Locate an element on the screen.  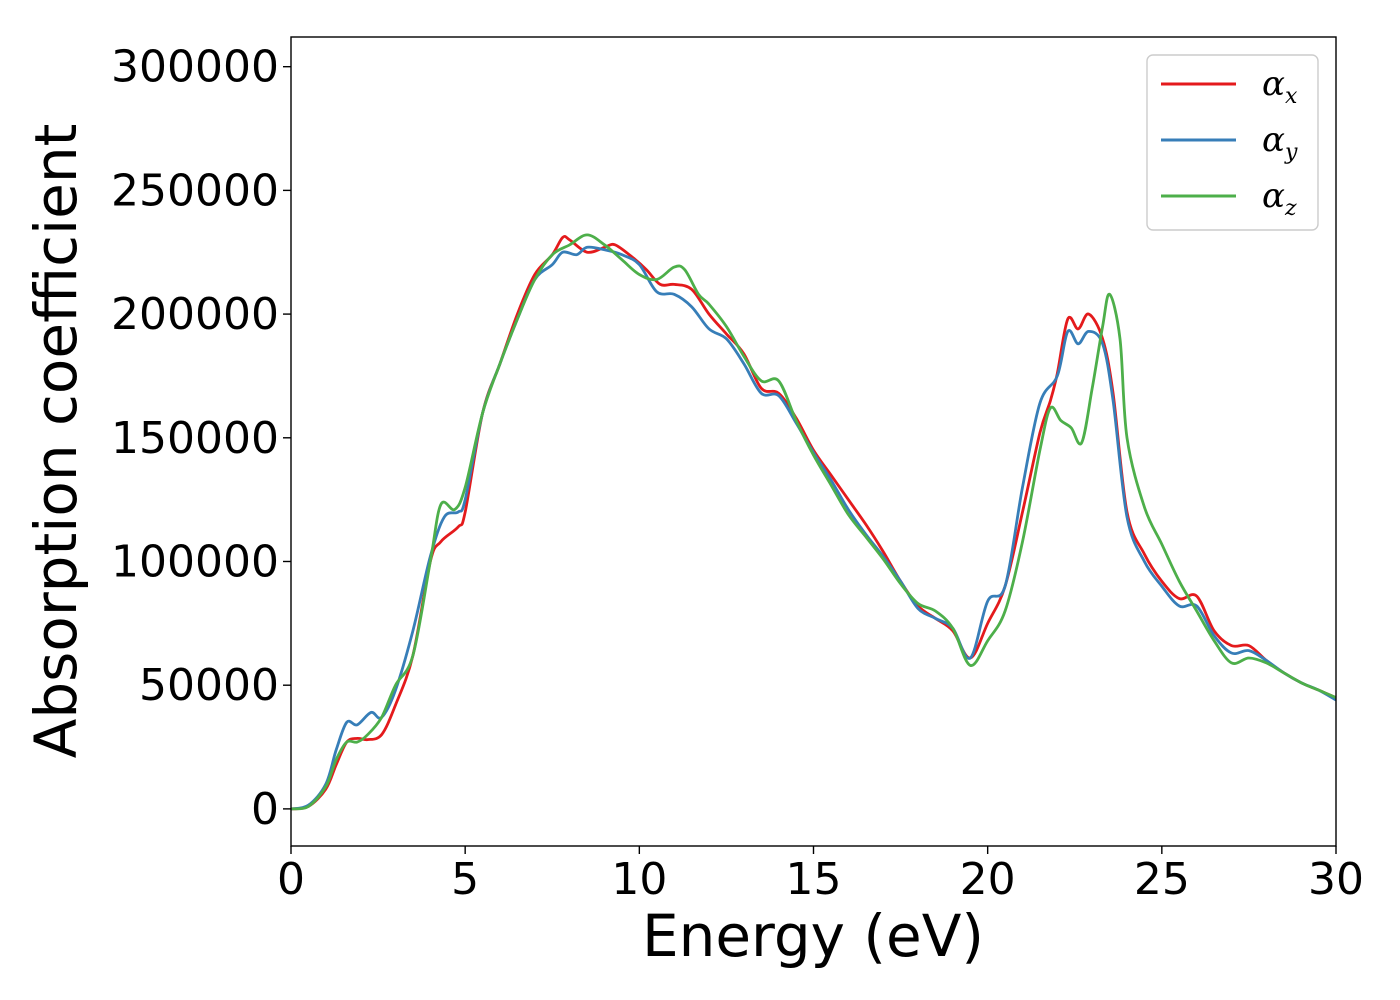
legend-label-y: αy is located at coordinates (1280, 142).